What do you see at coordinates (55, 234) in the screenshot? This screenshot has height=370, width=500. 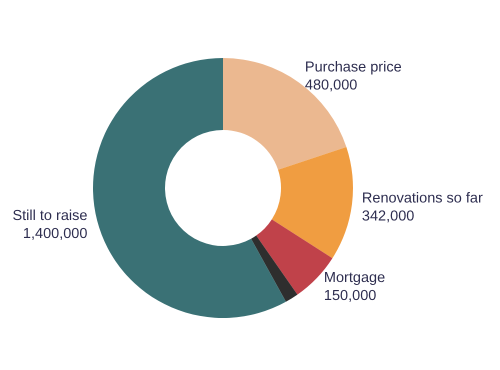 I see `data-label: 1,400,000` at bounding box center [55, 234].